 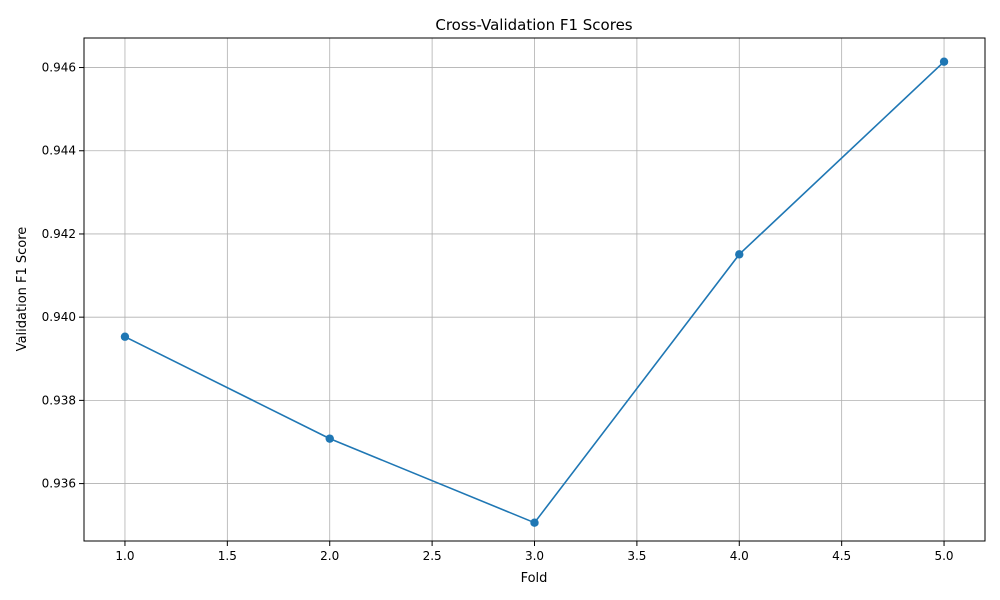 What do you see at coordinates (534, 556) in the screenshot?
I see `x-tick-label: 3.0` at bounding box center [534, 556].